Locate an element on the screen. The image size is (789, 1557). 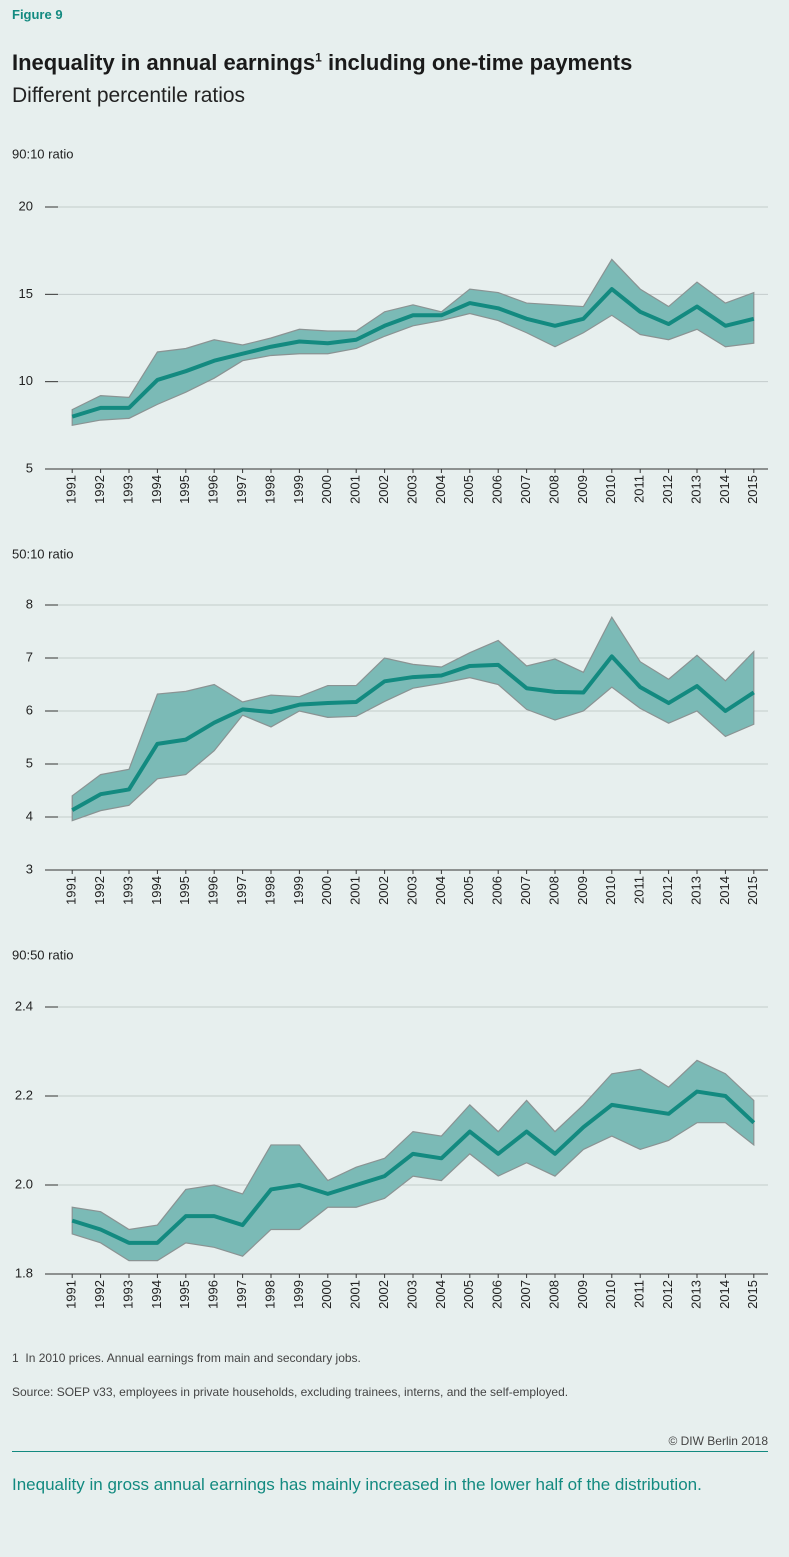
y-tick-label: 6 is located at coordinates (29, 709).